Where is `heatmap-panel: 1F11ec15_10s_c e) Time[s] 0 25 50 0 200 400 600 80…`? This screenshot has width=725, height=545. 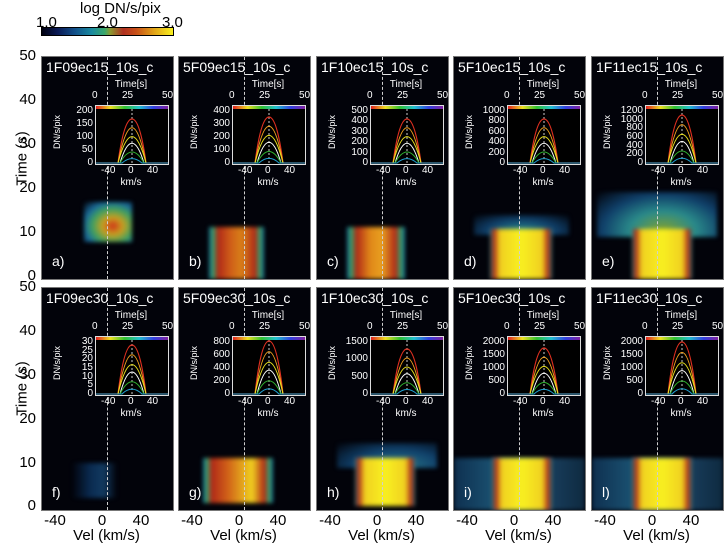 heatmap-panel: 1F11ec15_10s_c e) Time[s] 0 25 50 0 200 400 600 80… is located at coordinates (657, 168).